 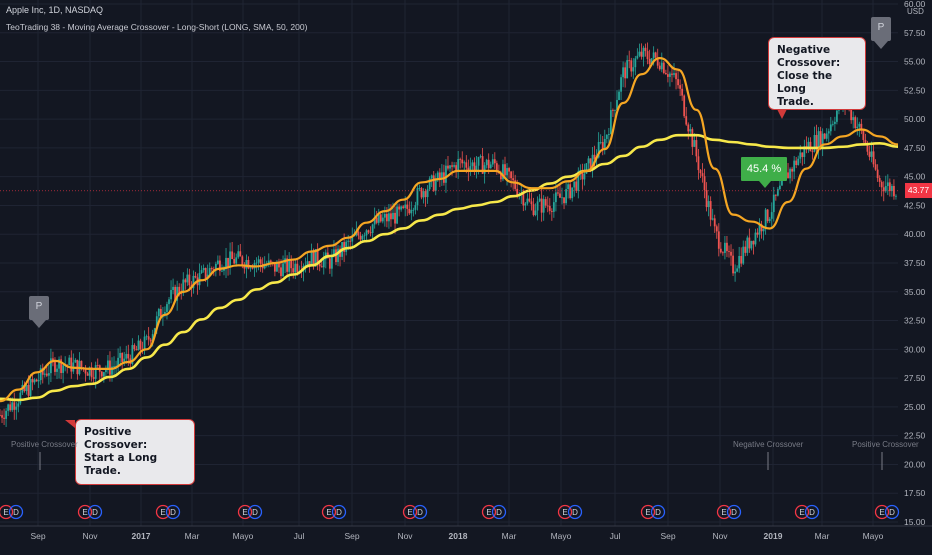 I want to click on x-tick-label: Mayo, so click(x=243, y=536).